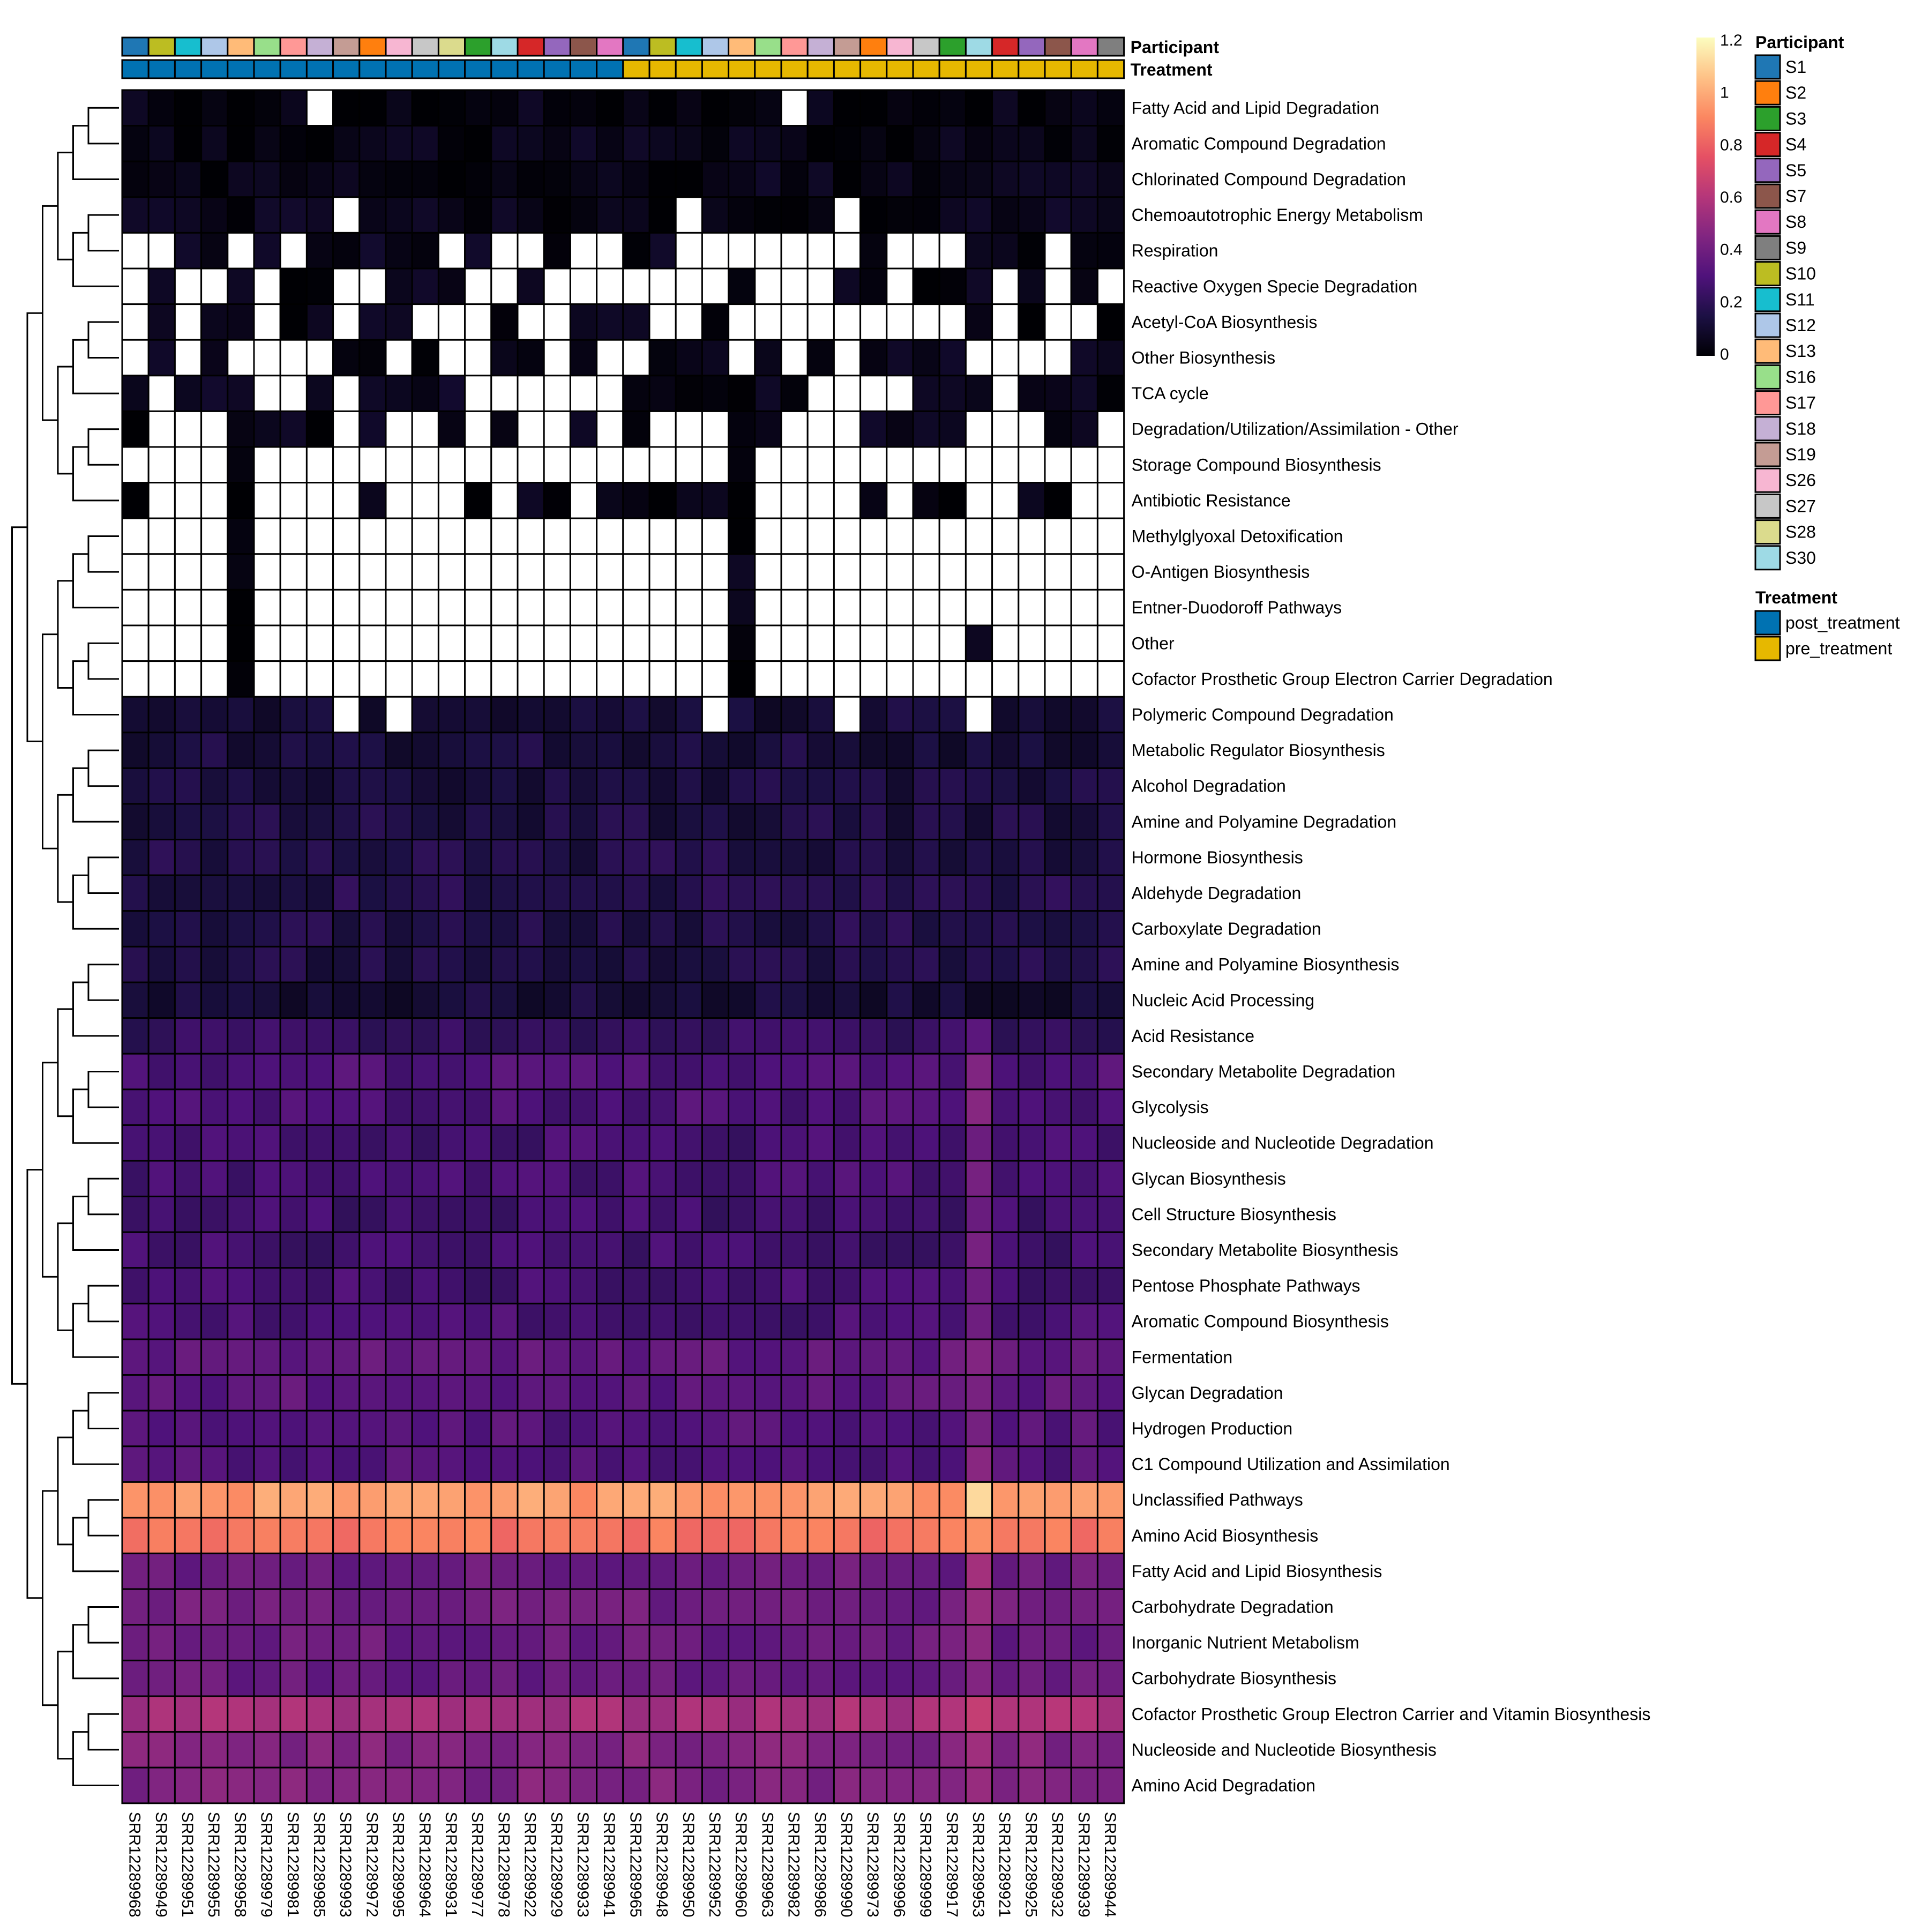 This screenshot has height=1932, width=1929. What do you see at coordinates (1800, 376) in the screenshot?
I see `participant-legend-entry: S16` at bounding box center [1800, 376].